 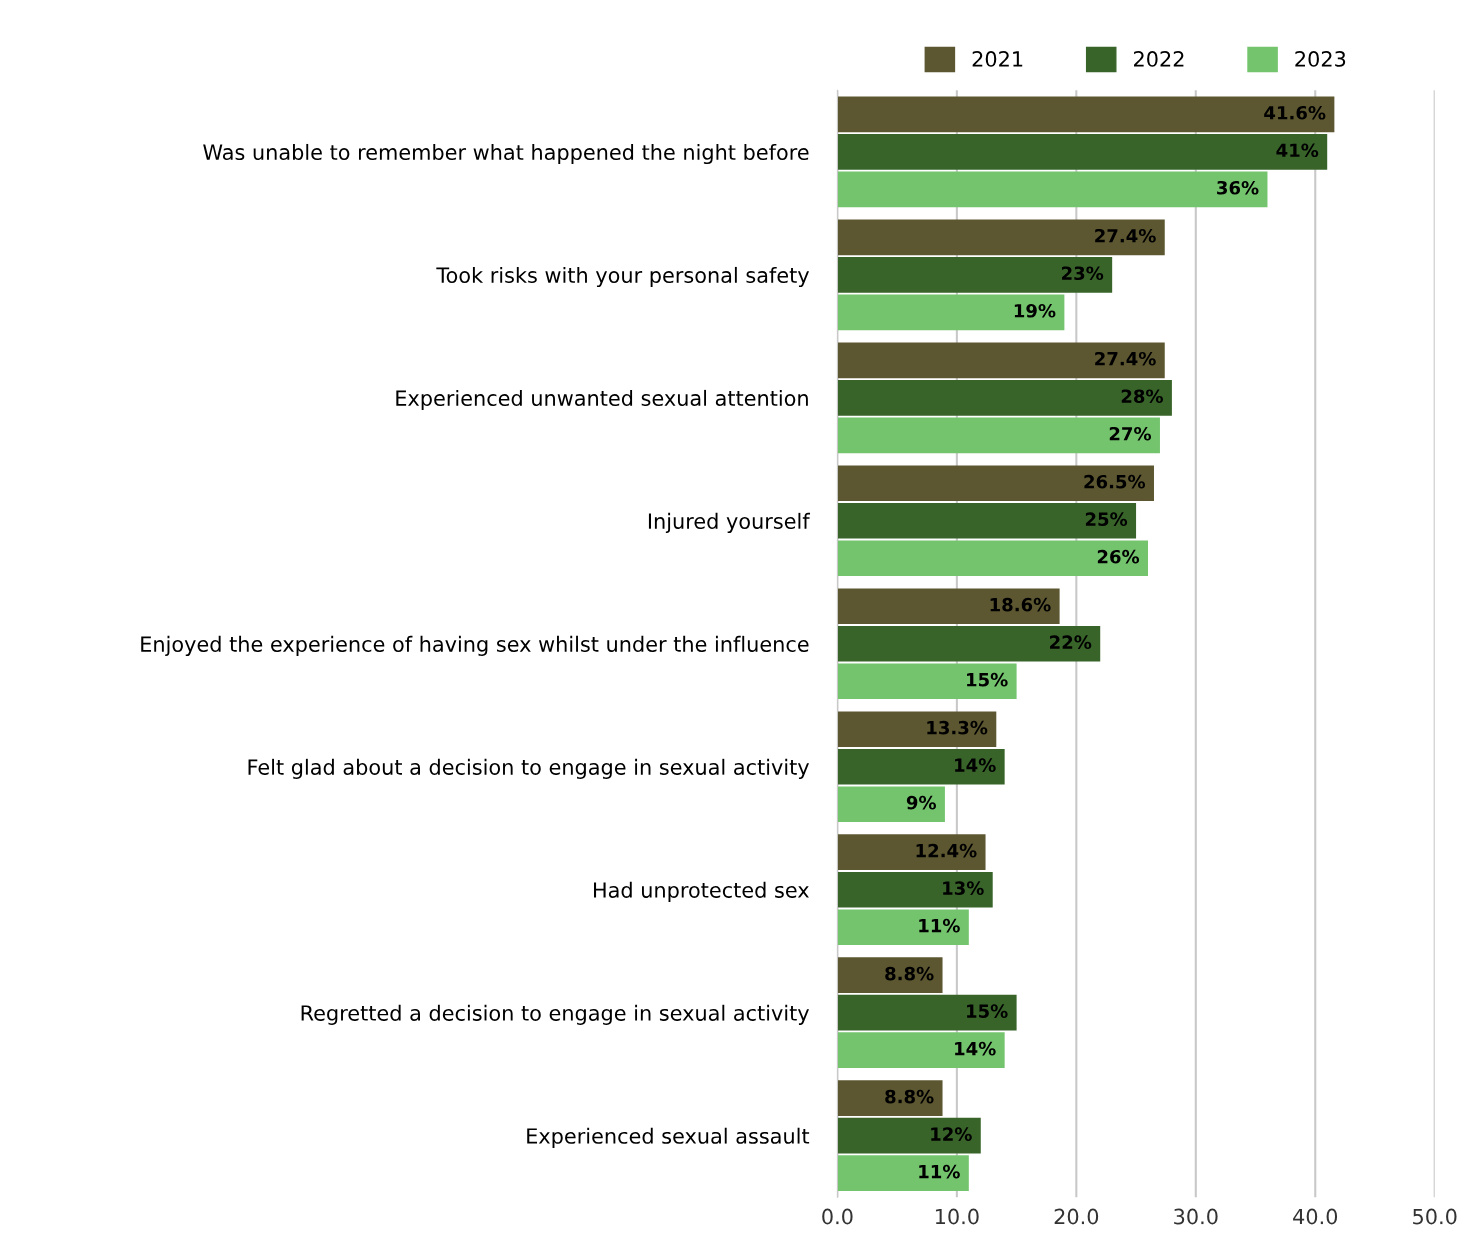 What do you see at coordinates (1320, 59) in the screenshot?
I see `legend-label: 2023` at bounding box center [1320, 59].